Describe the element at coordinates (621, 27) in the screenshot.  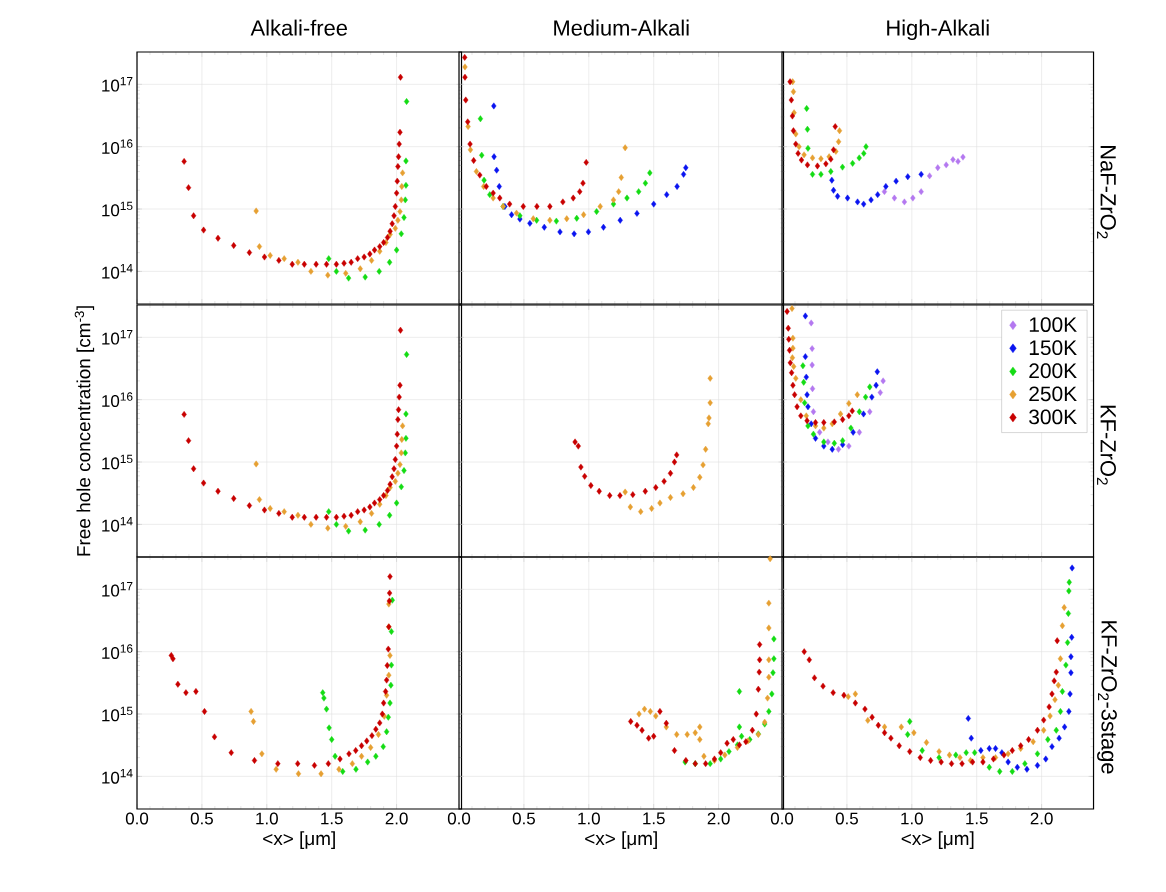
I see `chart-title: Medium-Alkali` at that location.